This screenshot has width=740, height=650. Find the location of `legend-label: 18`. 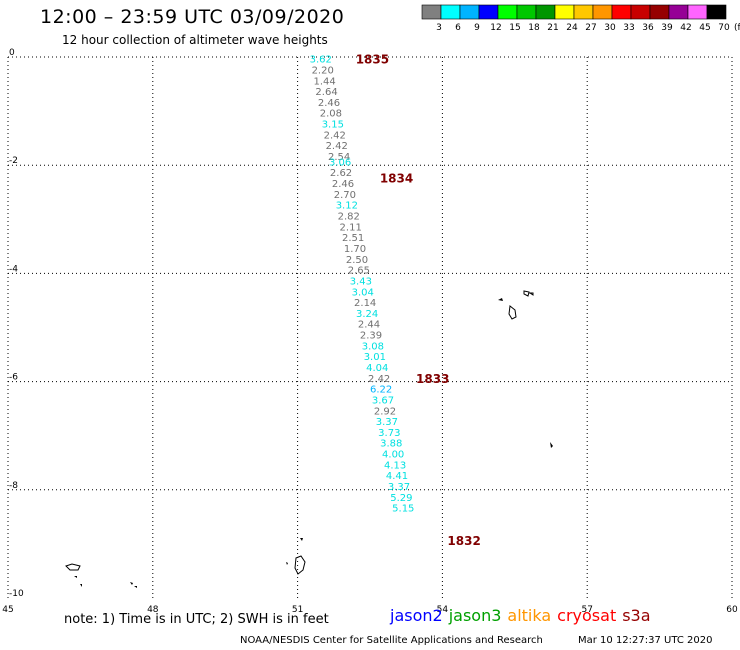

legend-label: 18 is located at coordinates (534, 28).